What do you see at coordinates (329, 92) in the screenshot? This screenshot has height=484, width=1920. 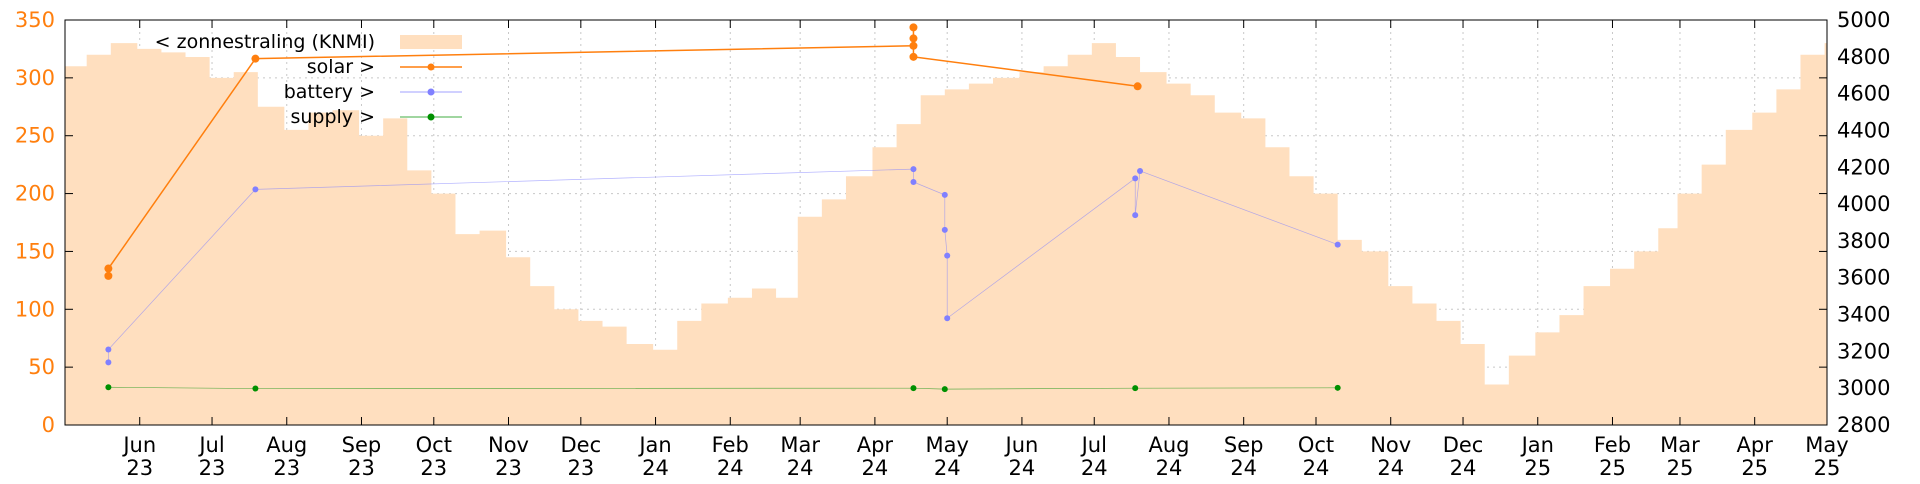 I see `legend-label: battery >` at bounding box center [329, 92].